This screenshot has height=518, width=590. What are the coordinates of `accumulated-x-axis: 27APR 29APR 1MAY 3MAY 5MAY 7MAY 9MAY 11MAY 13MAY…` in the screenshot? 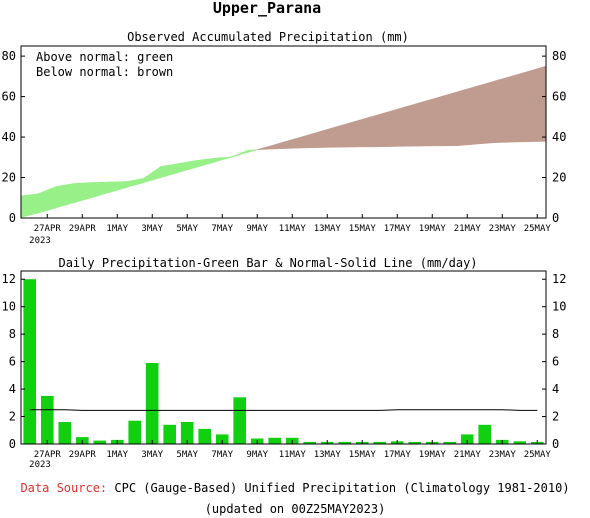 It's located at (293, 224).